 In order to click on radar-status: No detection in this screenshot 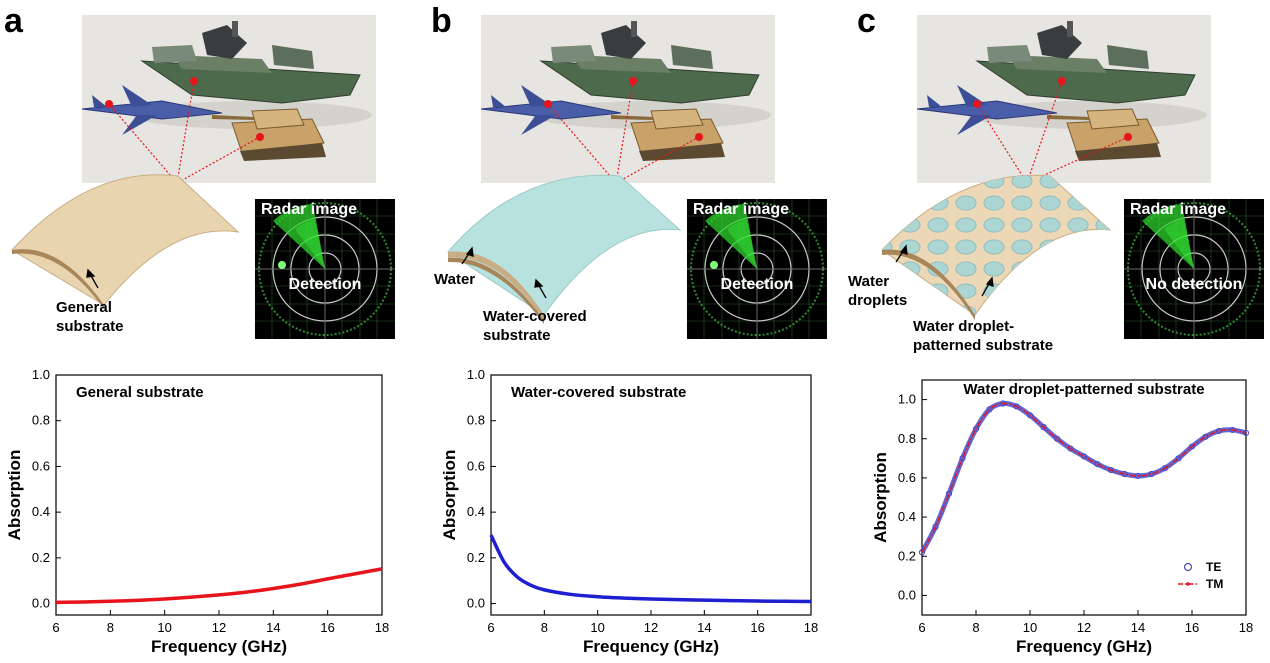, I will do `click(1194, 284)`.